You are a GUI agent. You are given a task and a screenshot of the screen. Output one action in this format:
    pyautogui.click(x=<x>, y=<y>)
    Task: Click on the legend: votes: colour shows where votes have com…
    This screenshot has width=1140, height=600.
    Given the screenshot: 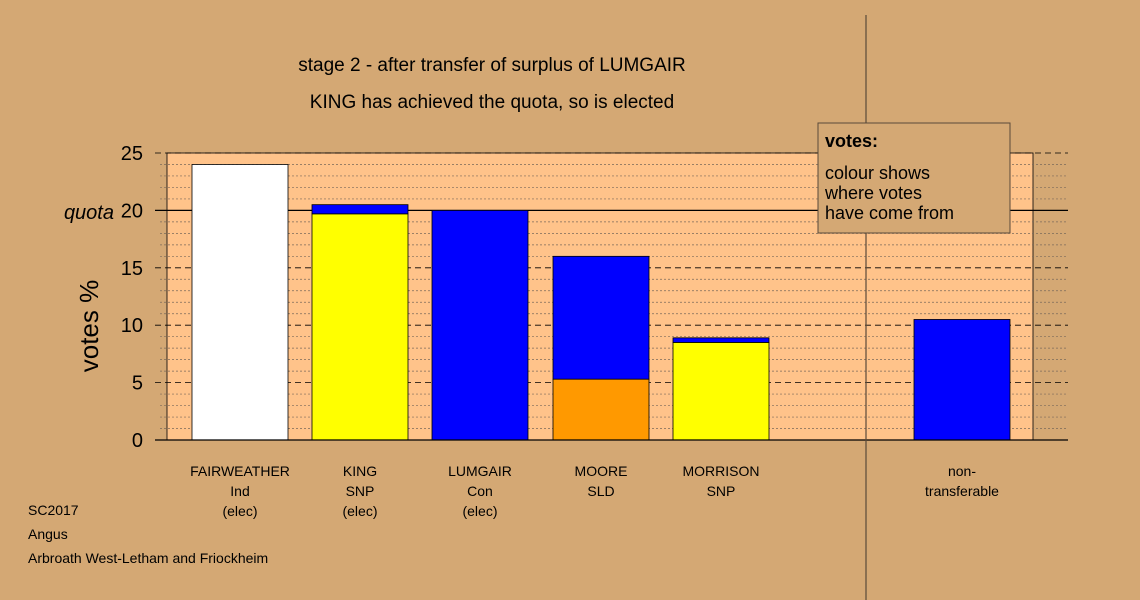 What is the action you would take?
    pyautogui.click(x=914, y=178)
    